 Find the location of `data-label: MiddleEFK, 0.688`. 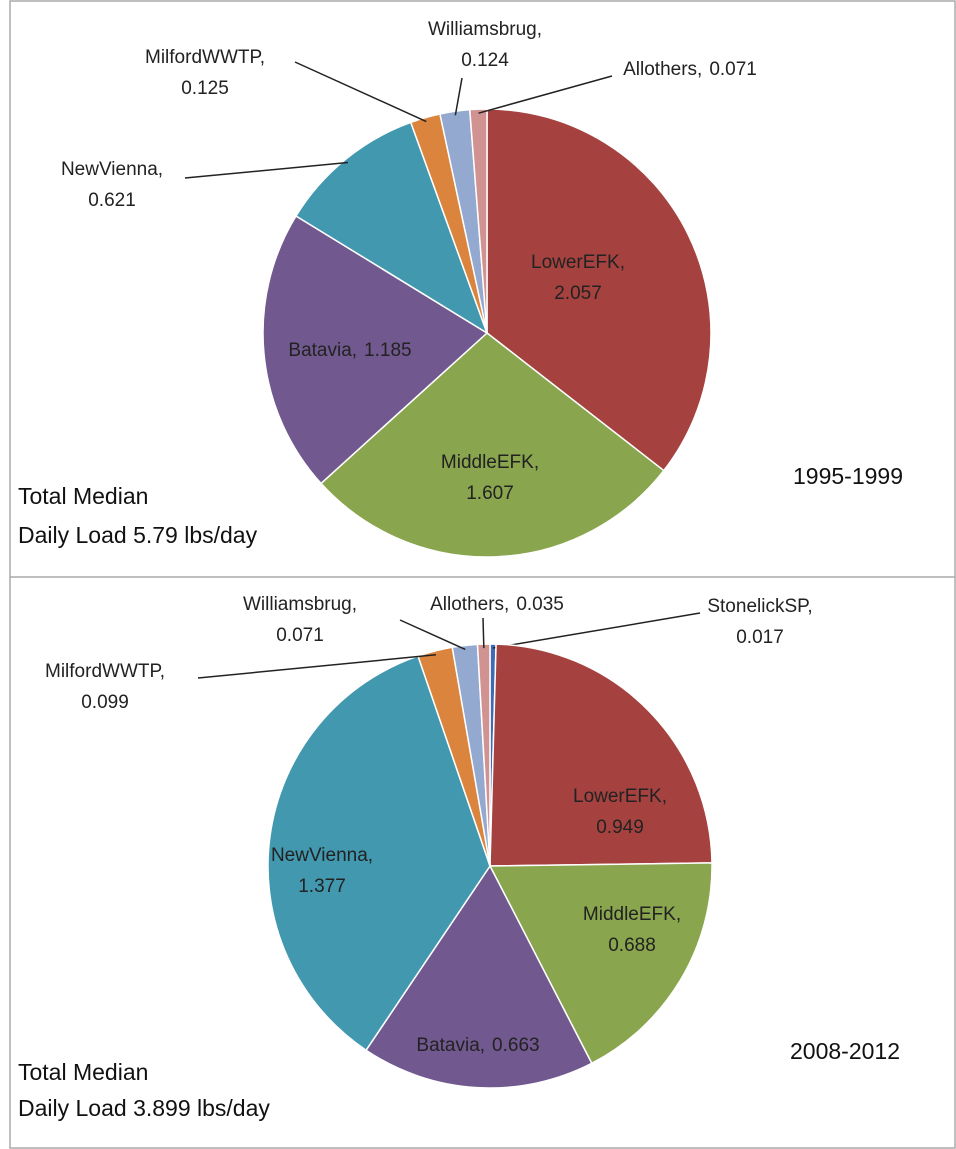

data-label: MiddleEFK, 0.688 is located at coordinates (632, 930).